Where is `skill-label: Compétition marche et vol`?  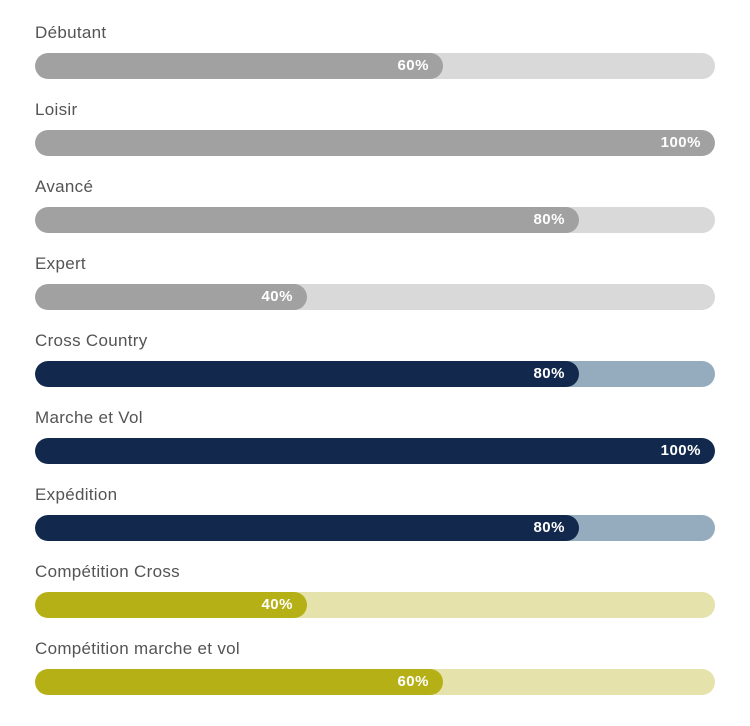
skill-label: Compétition marche et vol is located at coordinates (137, 648).